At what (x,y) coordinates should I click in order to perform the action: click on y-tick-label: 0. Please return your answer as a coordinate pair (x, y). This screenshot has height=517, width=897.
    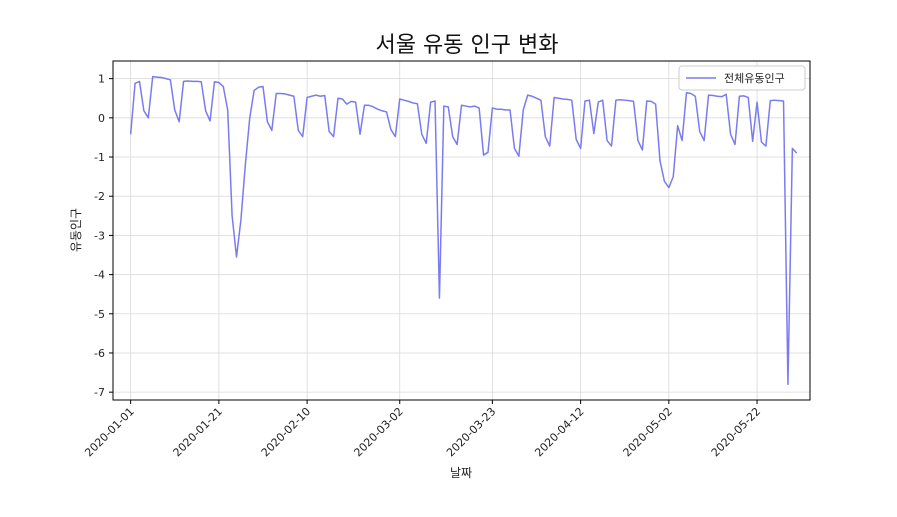
    Looking at the image, I should click on (101, 118).